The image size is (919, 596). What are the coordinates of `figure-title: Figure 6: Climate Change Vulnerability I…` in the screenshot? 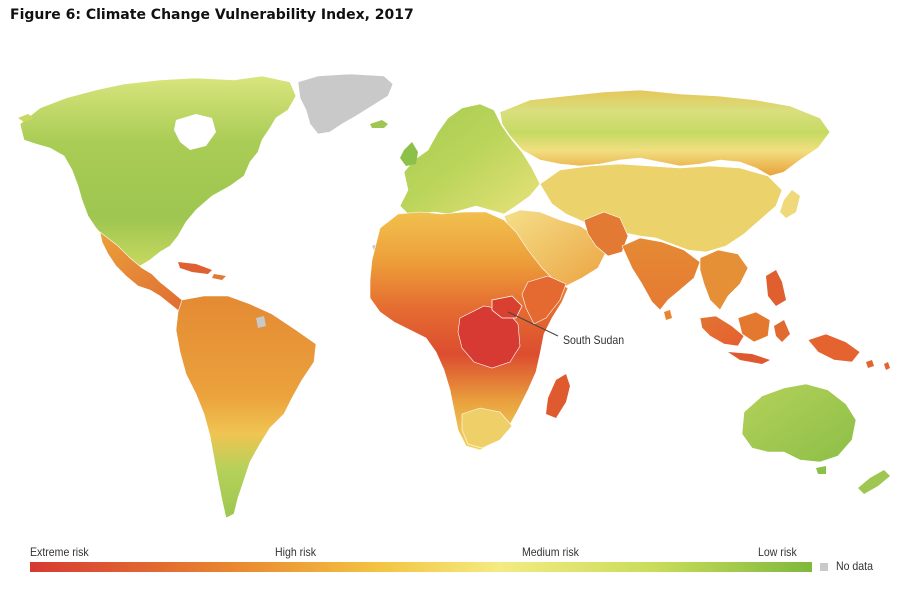 It's located at (212, 15).